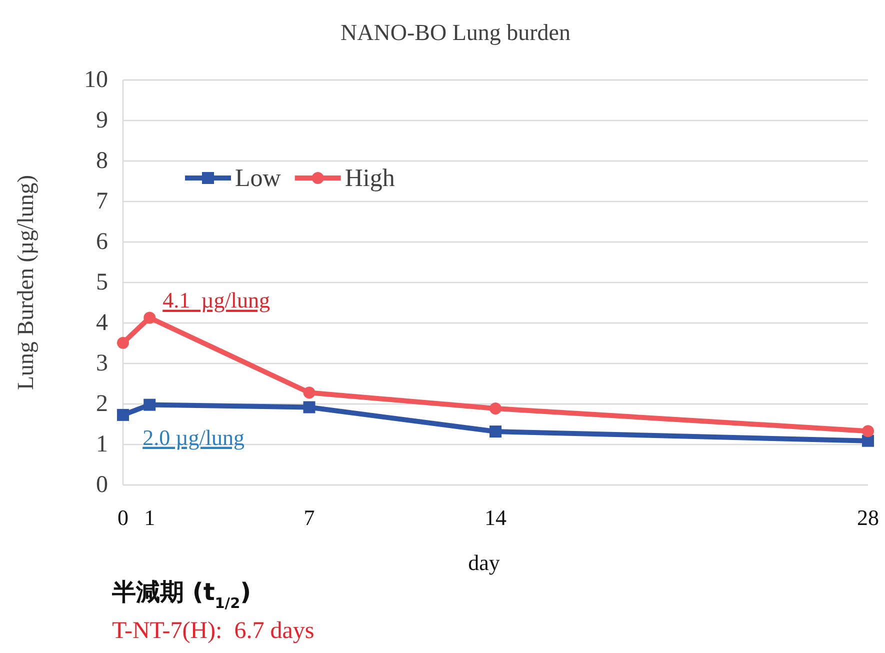 This screenshot has width=885, height=653. Describe the element at coordinates (495, 517) in the screenshot. I see `x-tick-label: 14` at that location.